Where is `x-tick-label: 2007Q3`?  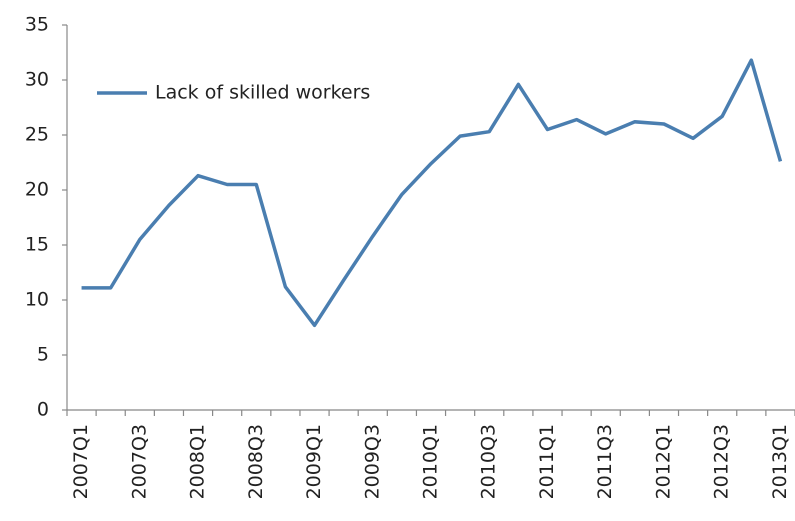
x-tick-label: 2007Q3 is located at coordinates (139, 461).